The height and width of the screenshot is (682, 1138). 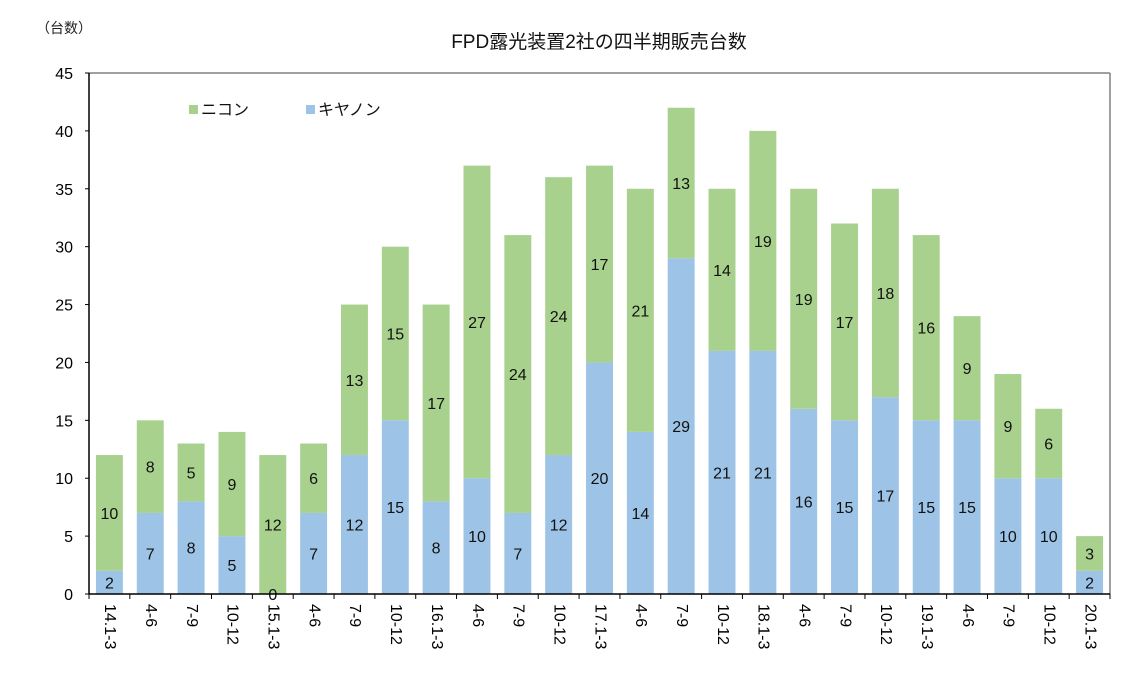 I want to click on data-label-nikon: 21, so click(x=640, y=311).